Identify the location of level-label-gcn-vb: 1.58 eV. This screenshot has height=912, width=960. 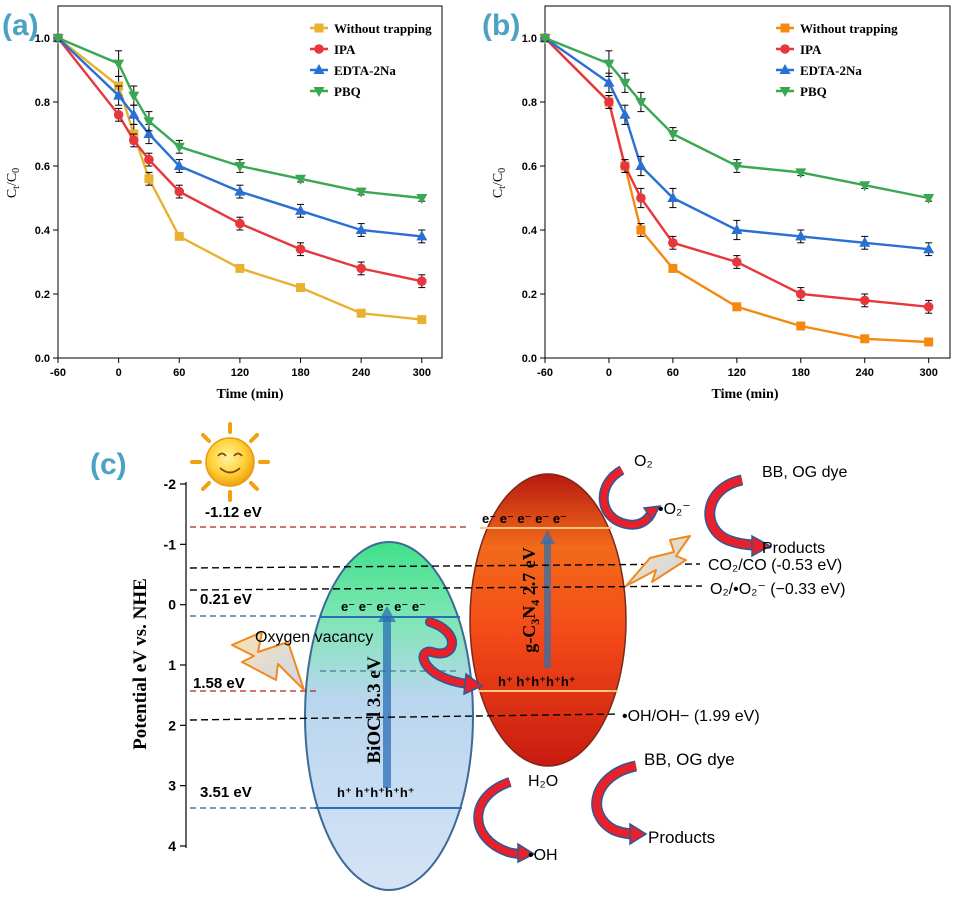
(219, 683).